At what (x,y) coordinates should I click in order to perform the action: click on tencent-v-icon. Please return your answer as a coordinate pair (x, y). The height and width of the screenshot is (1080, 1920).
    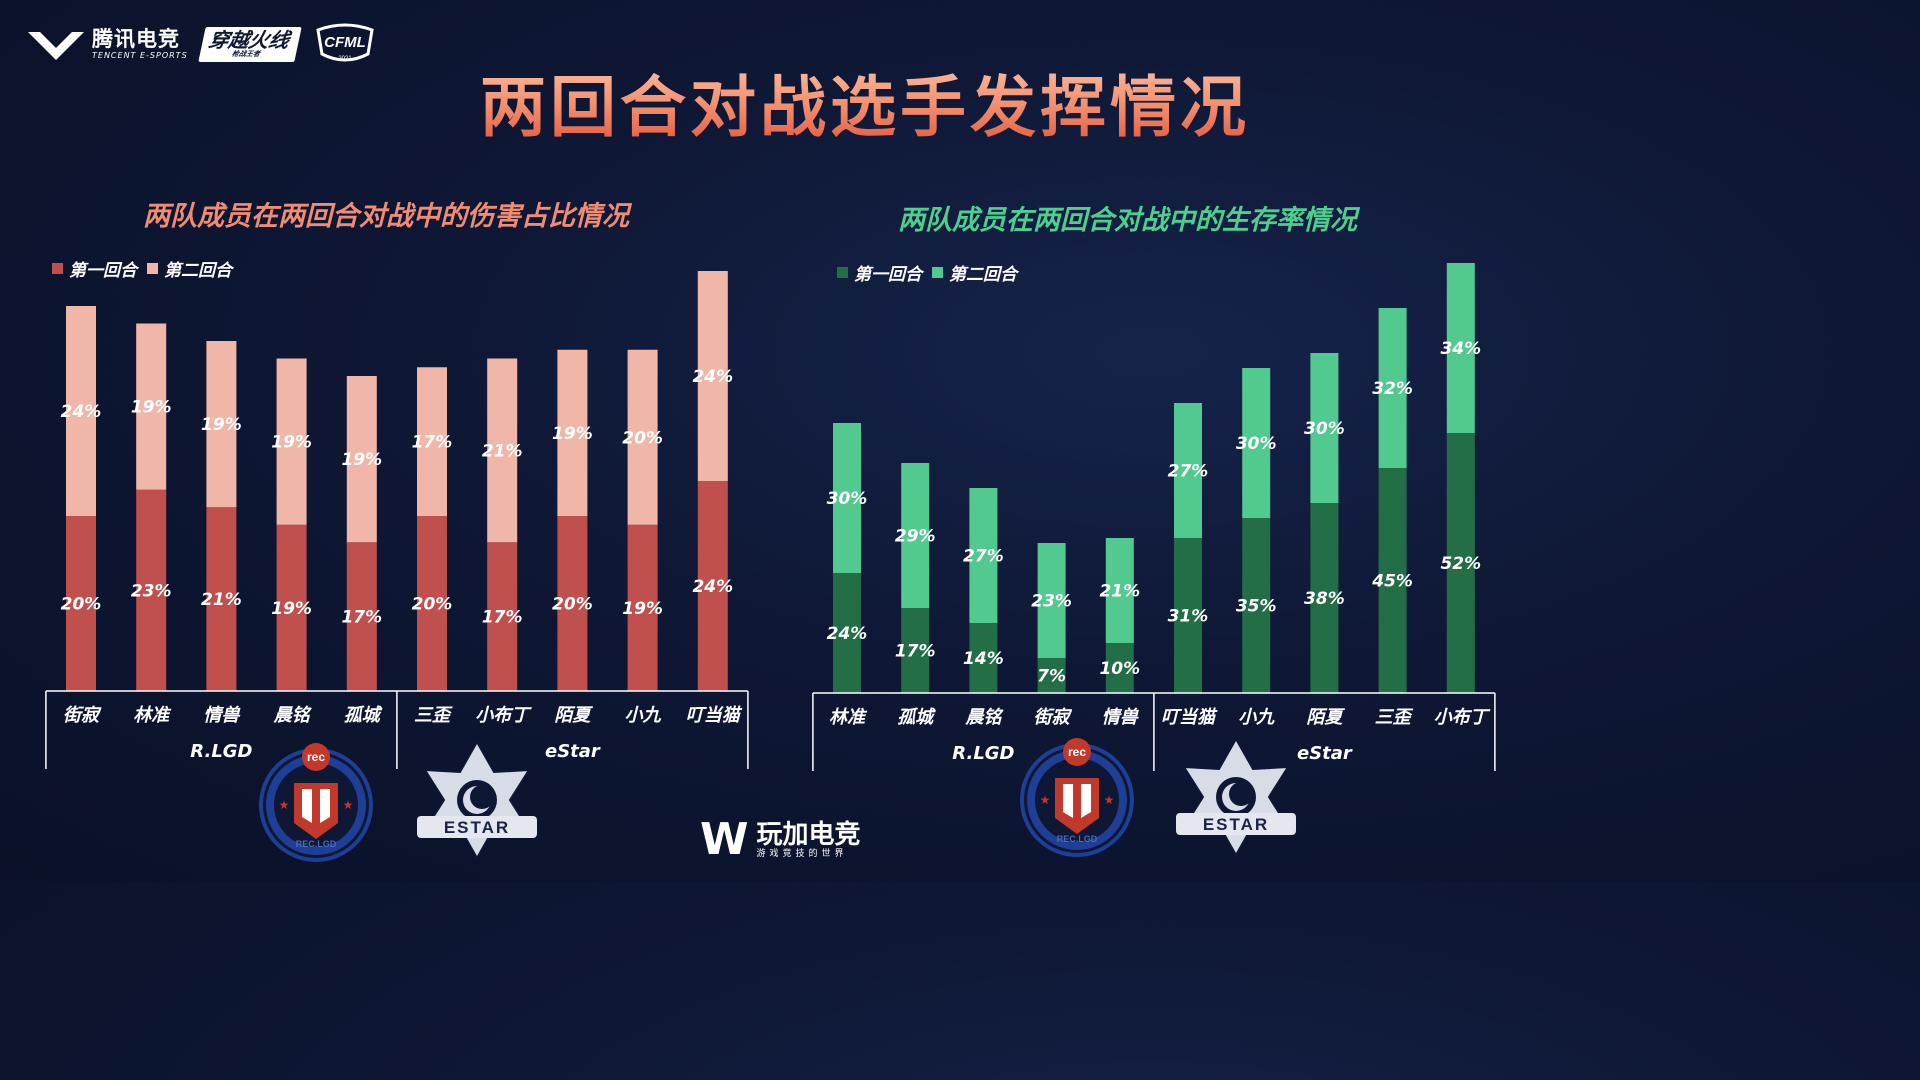
    Looking at the image, I should click on (56, 46).